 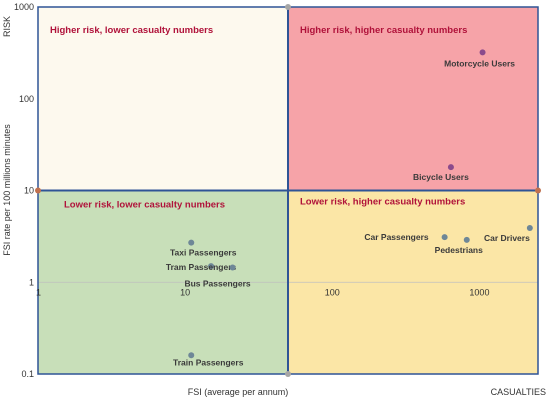 I want to click on divider-right-marker, so click(x=538, y=190).